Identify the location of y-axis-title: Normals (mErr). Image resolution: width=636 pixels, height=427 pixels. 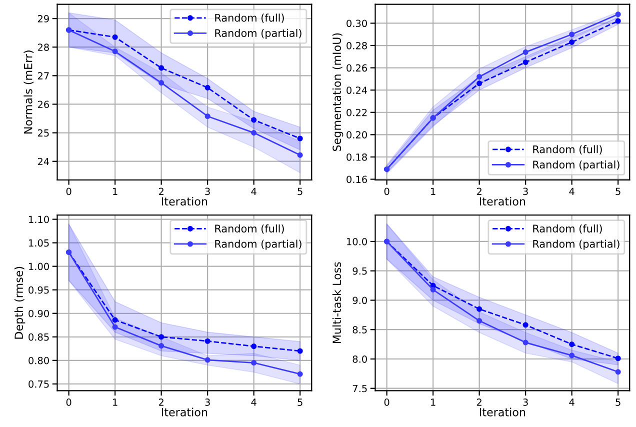
(29, 92).